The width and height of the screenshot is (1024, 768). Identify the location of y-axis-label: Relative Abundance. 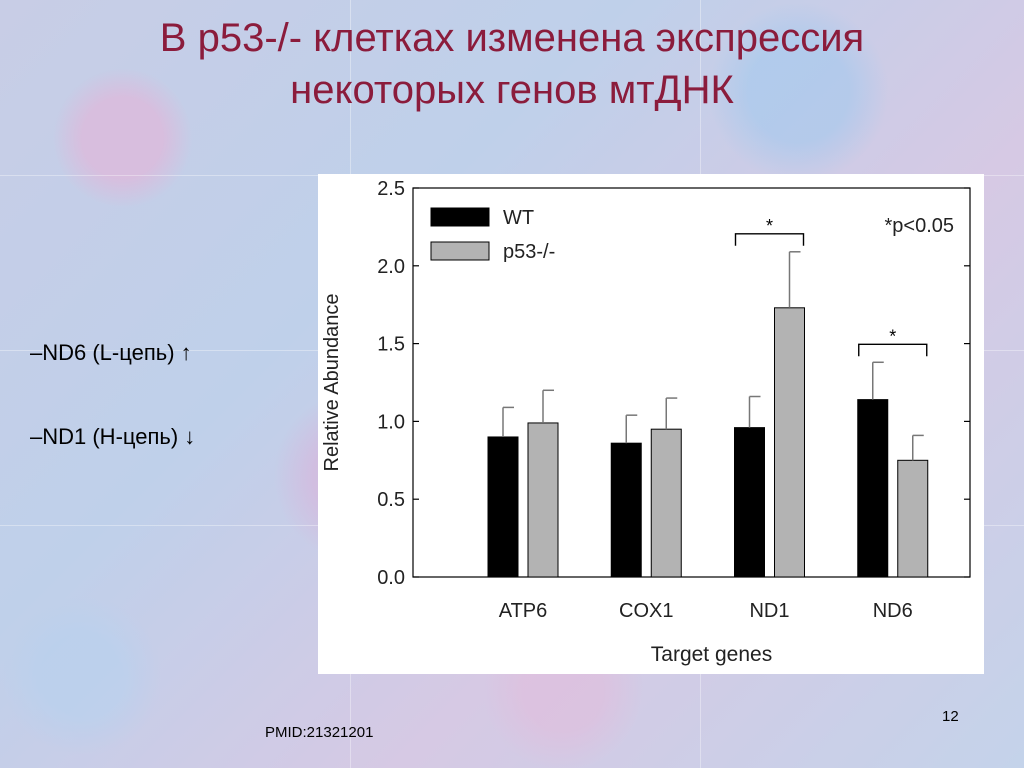
(332, 383).